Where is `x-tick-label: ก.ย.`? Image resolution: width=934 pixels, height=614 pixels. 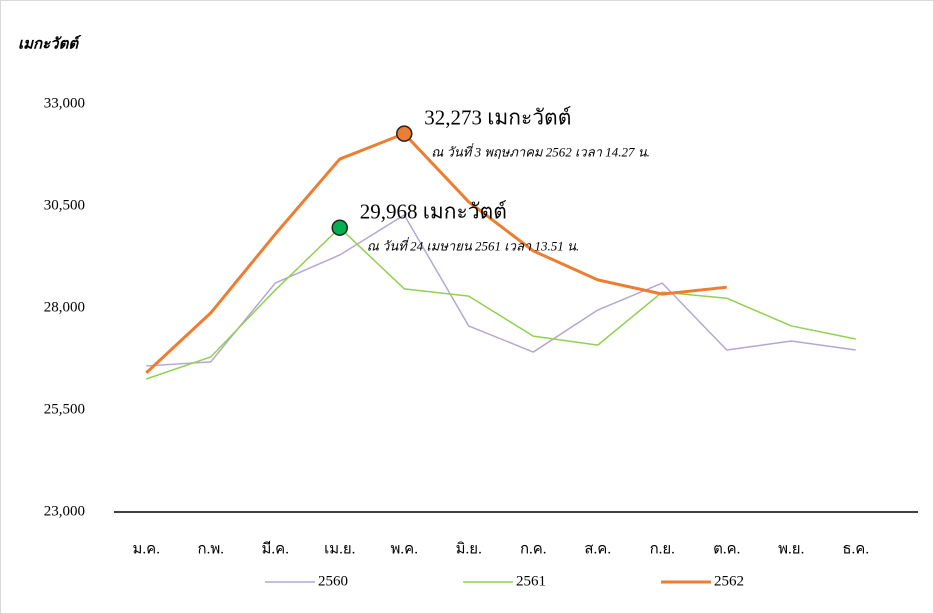 x-tick-label: ก.ย. is located at coordinates (662, 549).